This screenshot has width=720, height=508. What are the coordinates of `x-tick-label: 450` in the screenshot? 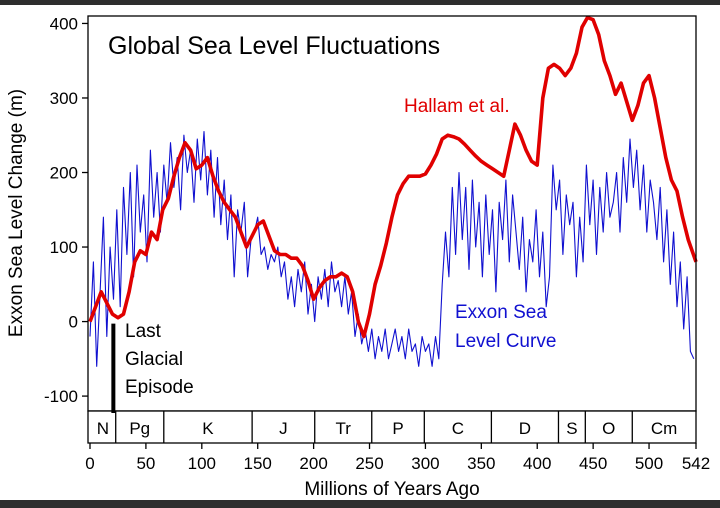 It's located at (593, 463).